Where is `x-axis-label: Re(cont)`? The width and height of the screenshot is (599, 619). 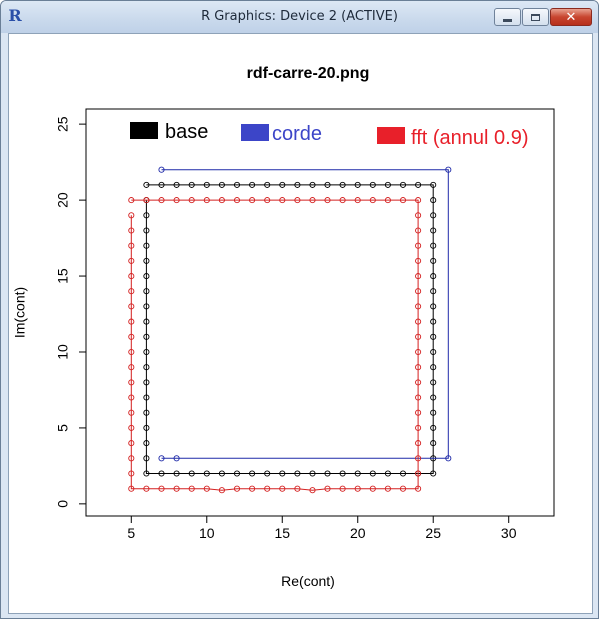 x-axis-label: Re(cont) is located at coordinates (308, 581).